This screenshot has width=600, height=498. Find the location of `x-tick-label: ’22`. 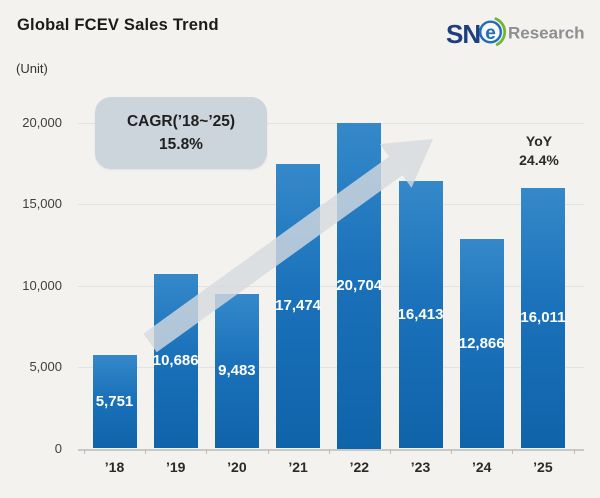

x-tick-label: ’22 is located at coordinates (359, 467).